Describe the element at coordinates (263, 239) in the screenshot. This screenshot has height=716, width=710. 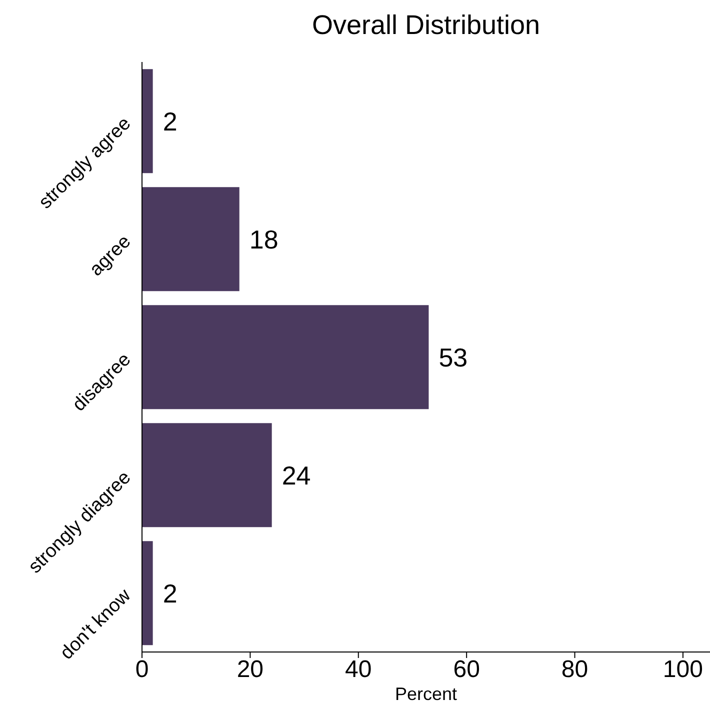
I see `data-label: 18` at that location.